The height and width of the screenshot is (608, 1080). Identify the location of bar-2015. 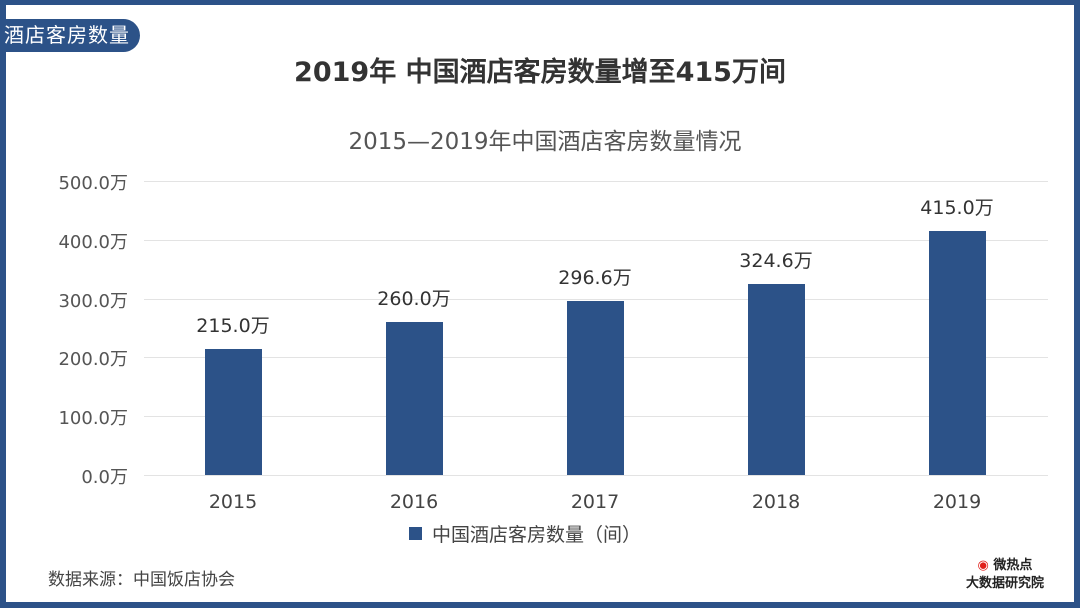
(233, 411).